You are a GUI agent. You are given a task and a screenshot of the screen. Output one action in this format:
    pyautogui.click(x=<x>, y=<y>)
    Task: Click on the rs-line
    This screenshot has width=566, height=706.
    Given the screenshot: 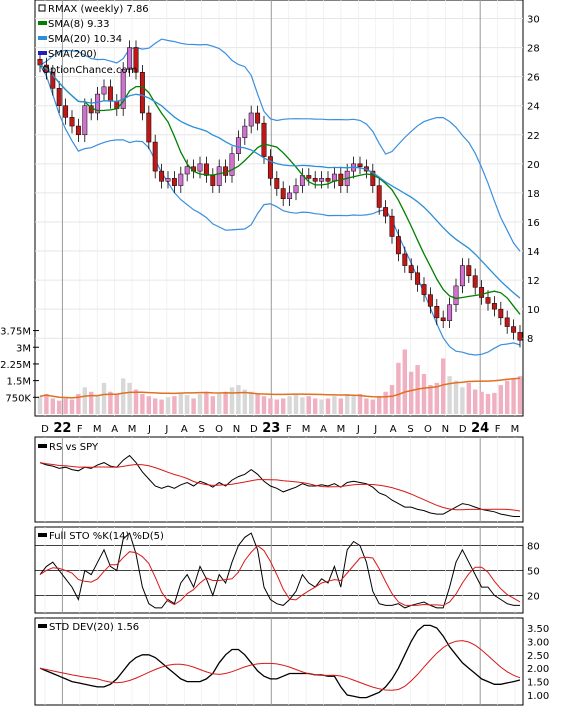 What is the action you would take?
    pyautogui.click(x=279, y=485)
    